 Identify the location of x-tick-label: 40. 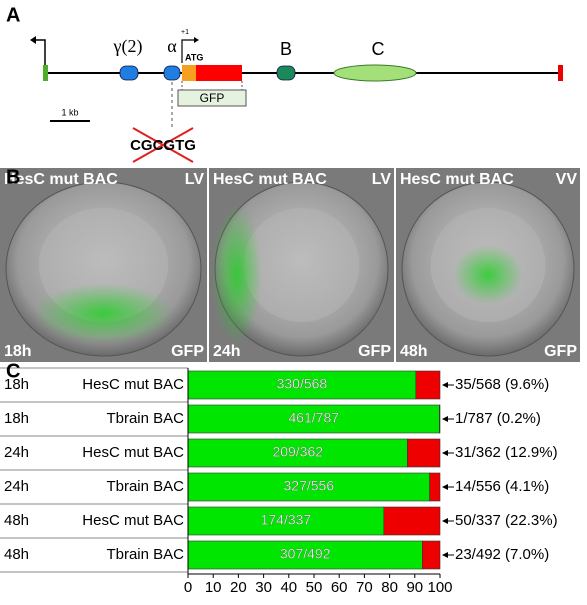
(288, 587).